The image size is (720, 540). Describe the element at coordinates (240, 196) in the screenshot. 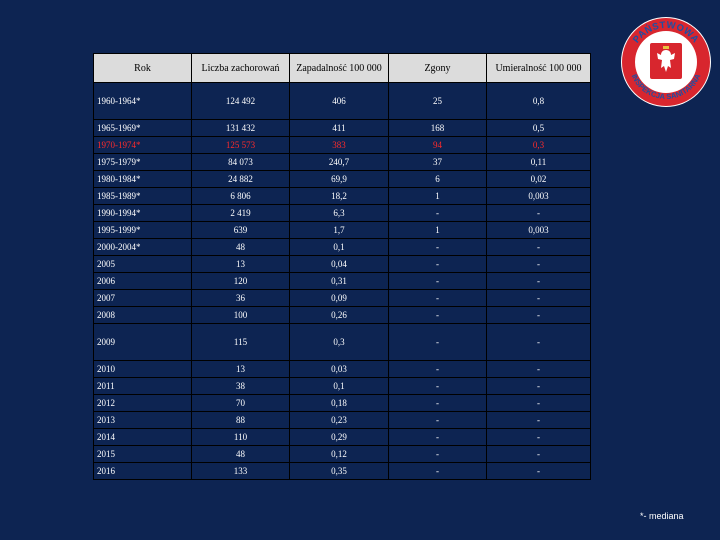

I see `cell-liczba-zachorowan: 6 806` at that location.